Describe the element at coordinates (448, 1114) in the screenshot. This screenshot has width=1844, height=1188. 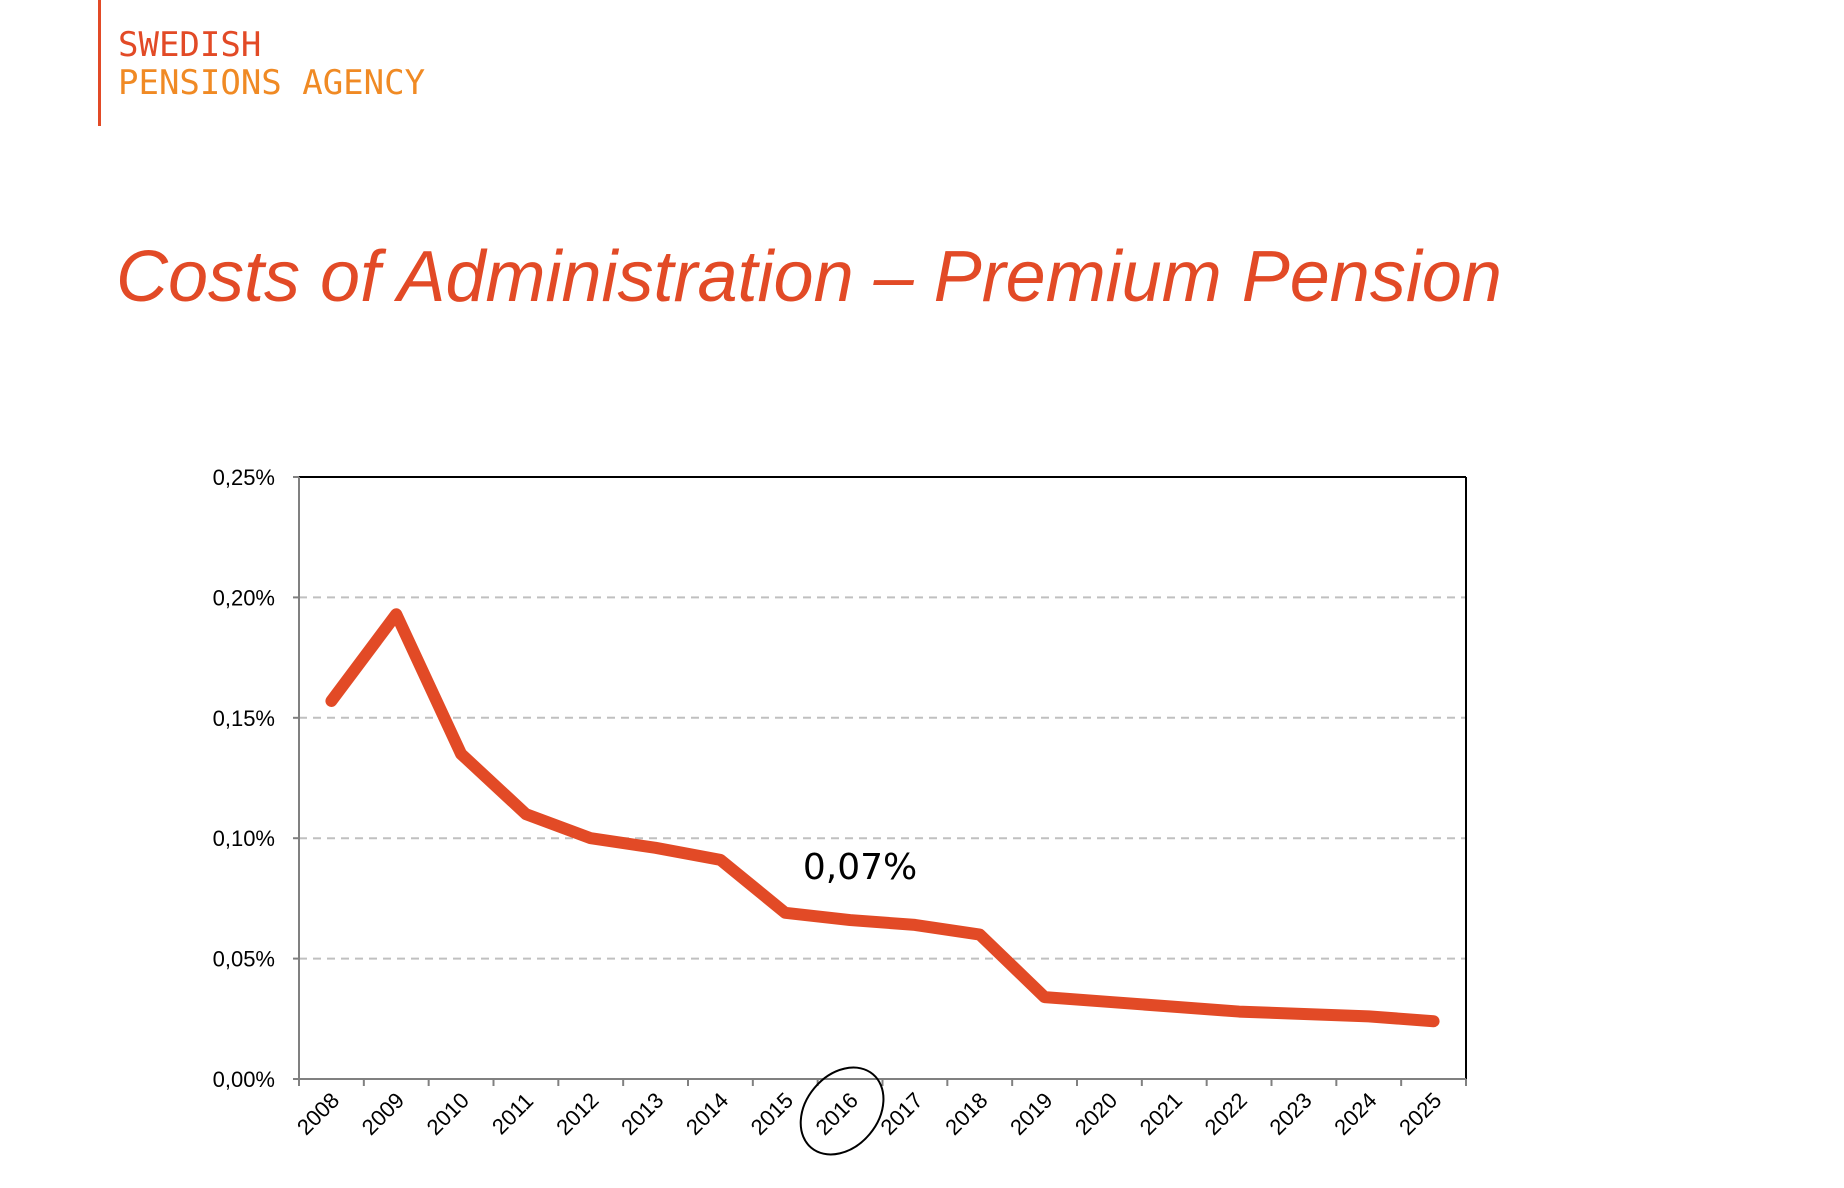
I see `x-tick-label: 2010` at that location.